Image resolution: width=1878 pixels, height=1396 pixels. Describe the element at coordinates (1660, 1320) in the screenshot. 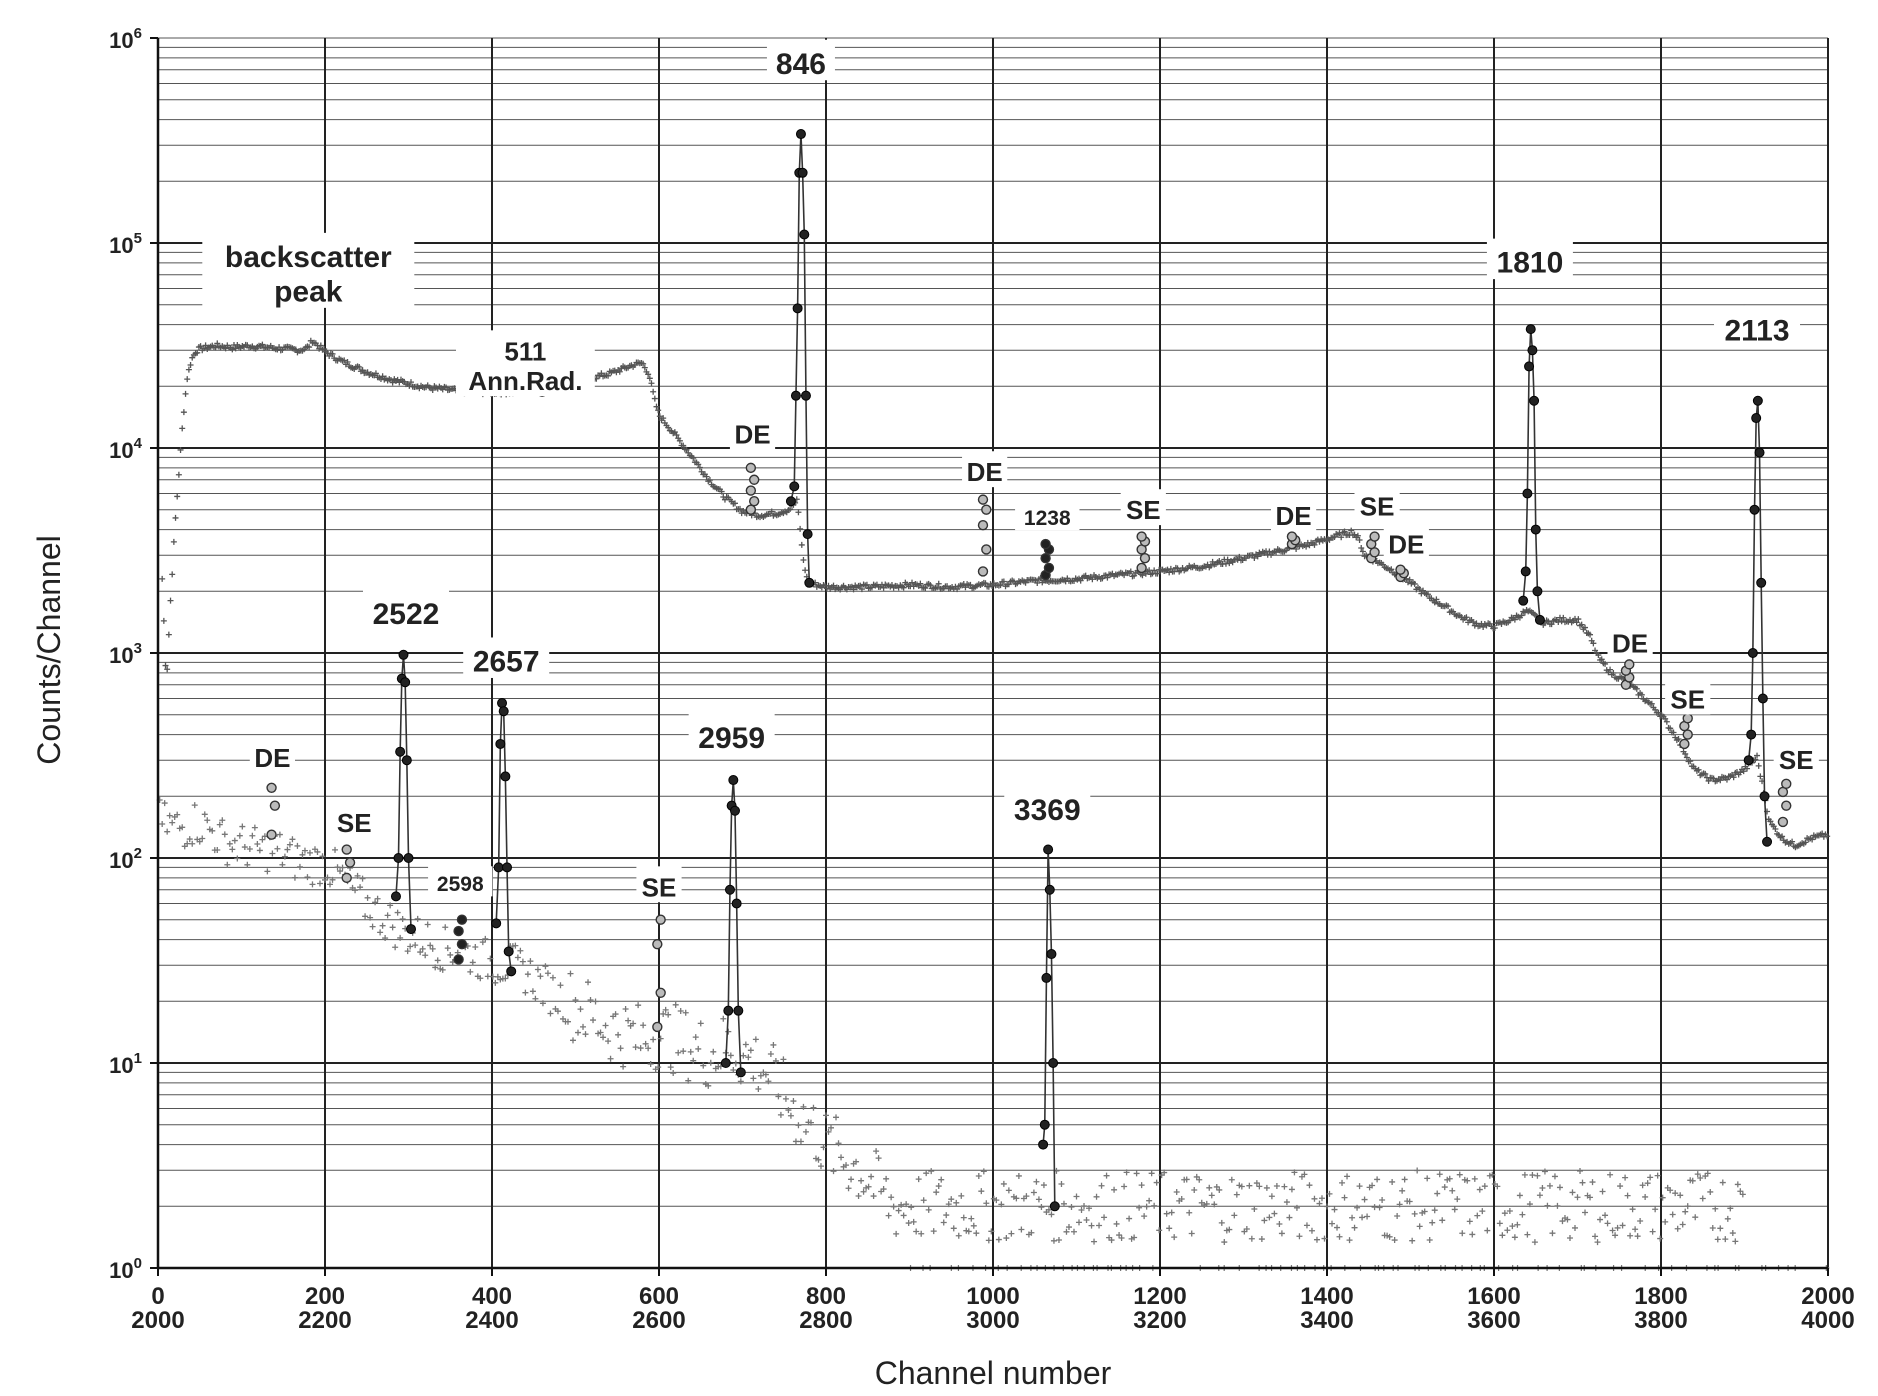

I see `x-tick-label-secondary: 3800` at that location.